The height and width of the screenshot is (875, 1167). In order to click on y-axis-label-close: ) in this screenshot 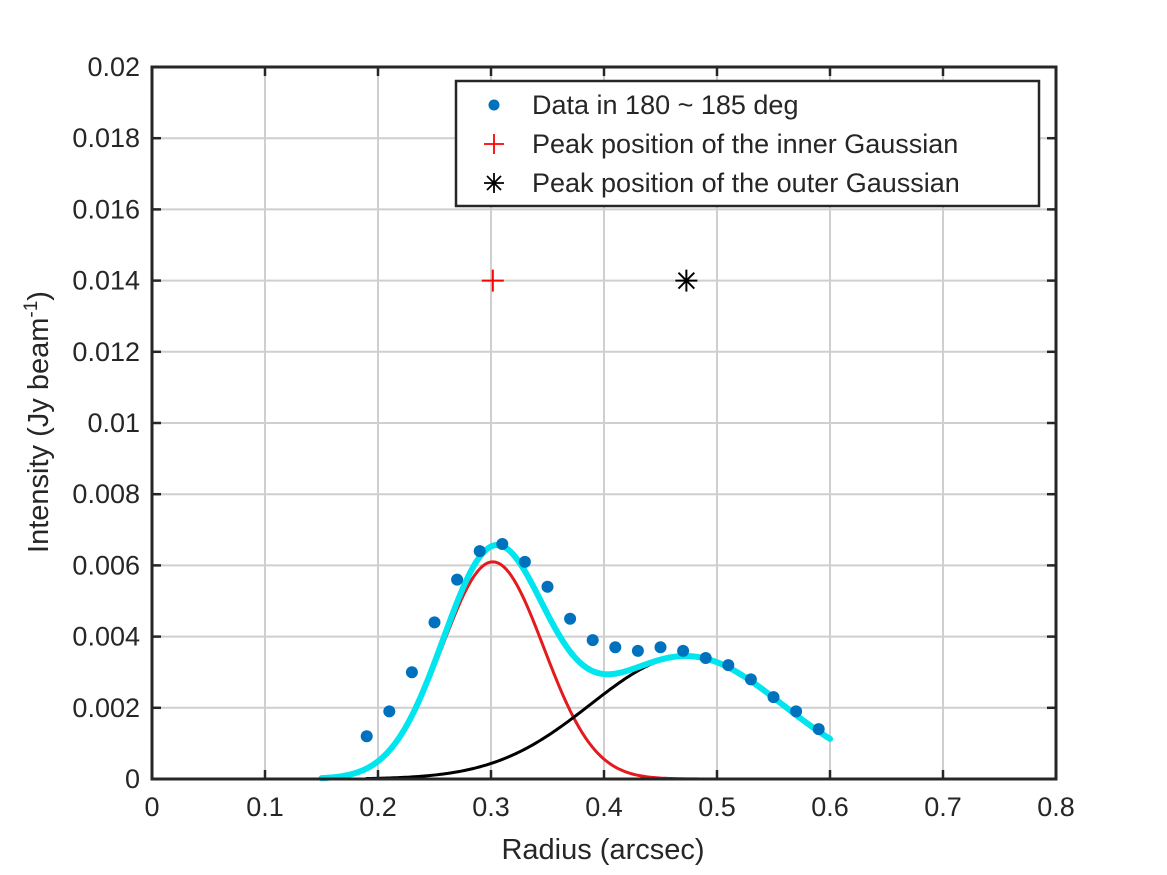, I will do `click(39, 296)`.